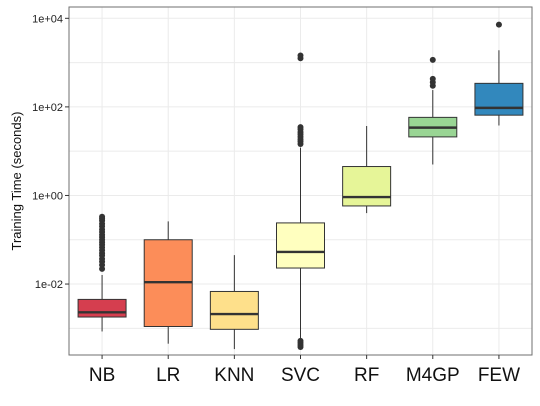 This screenshot has width=540, height=406. Describe the element at coordinates (300, 375) in the screenshot. I see `x-tick-label: SVC` at that location.